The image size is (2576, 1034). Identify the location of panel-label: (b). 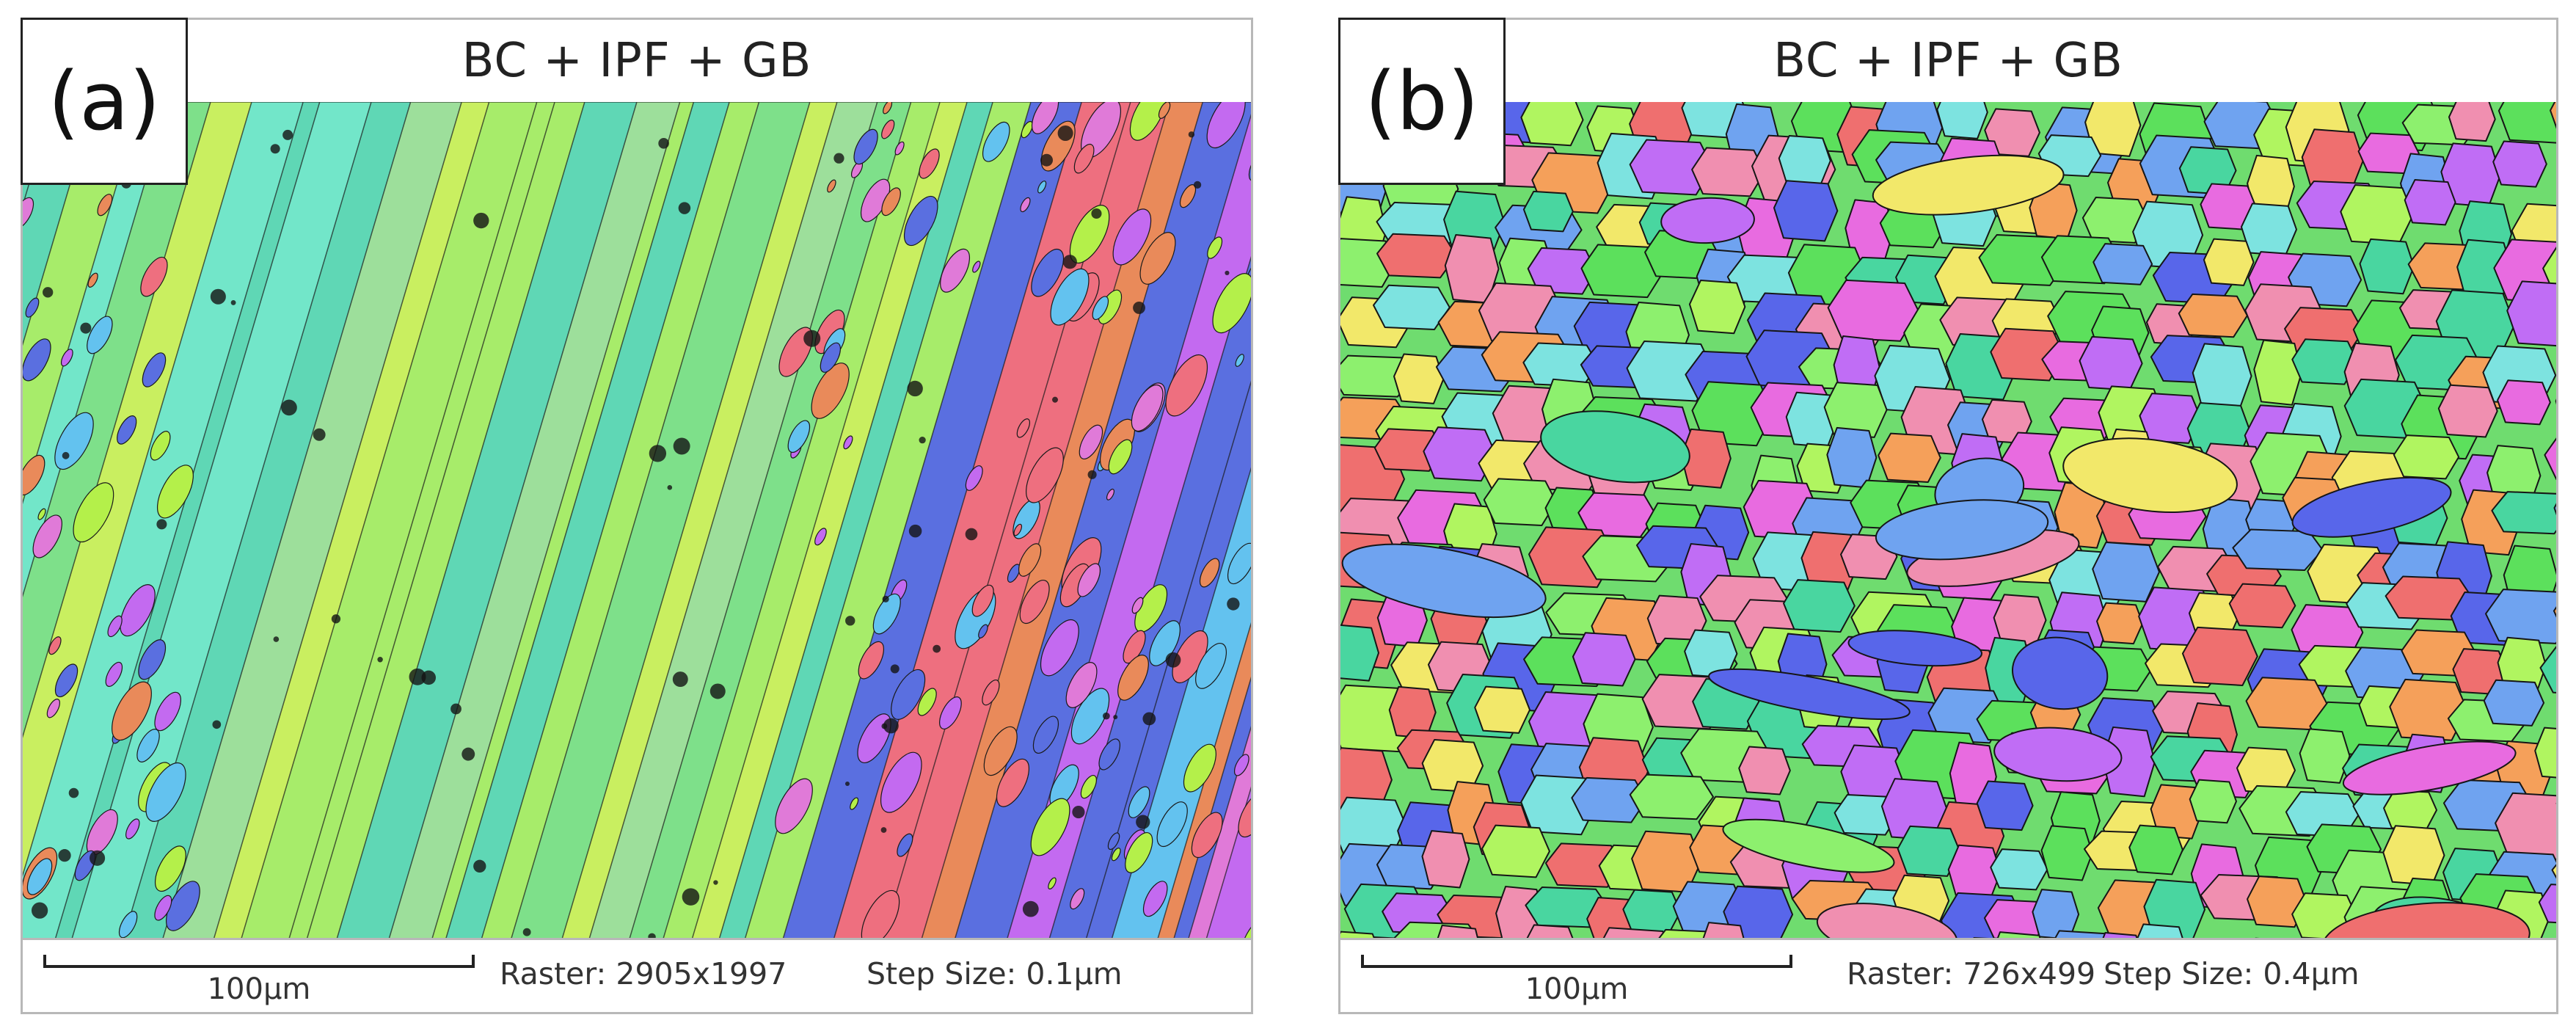
(1422, 101).